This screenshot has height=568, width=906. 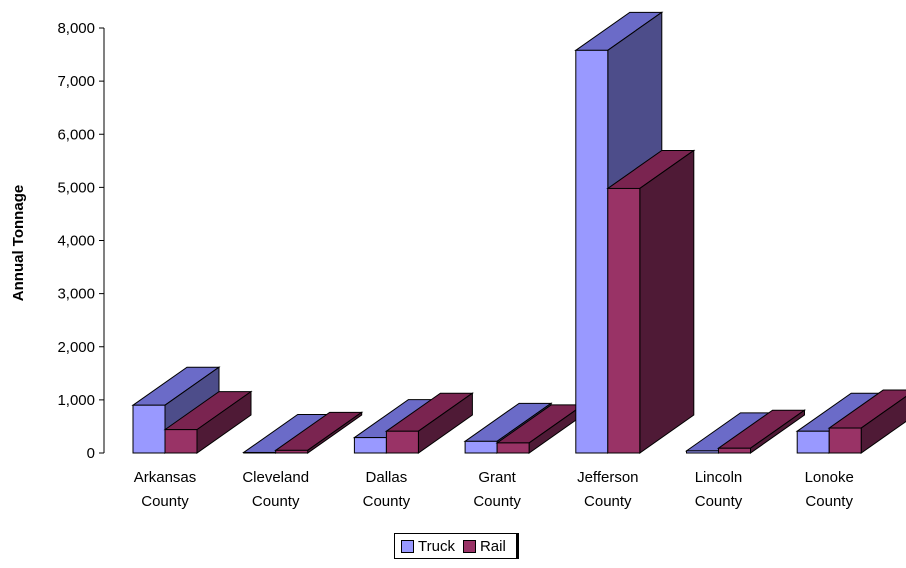 What do you see at coordinates (208, 422) in the screenshot?
I see `bar-rail-arkansas` at bounding box center [208, 422].